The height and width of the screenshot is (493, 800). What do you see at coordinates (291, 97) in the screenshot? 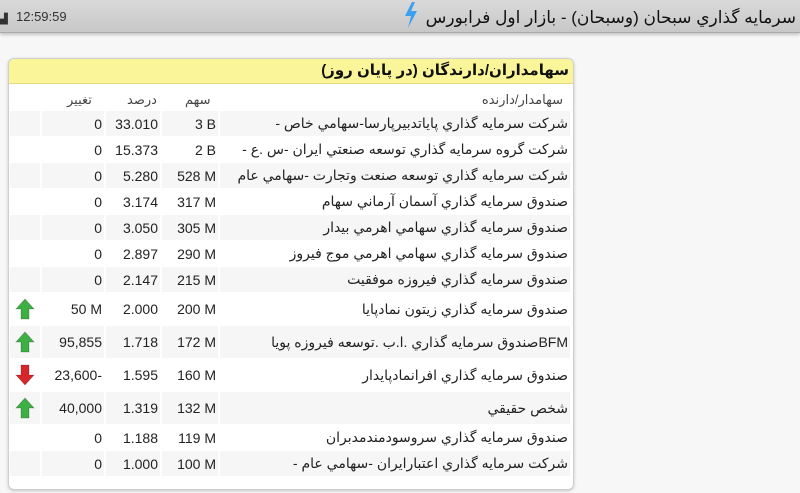
I see `table-header: سهامدار/دارنده سهم درصد تغيير` at bounding box center [291, 97].